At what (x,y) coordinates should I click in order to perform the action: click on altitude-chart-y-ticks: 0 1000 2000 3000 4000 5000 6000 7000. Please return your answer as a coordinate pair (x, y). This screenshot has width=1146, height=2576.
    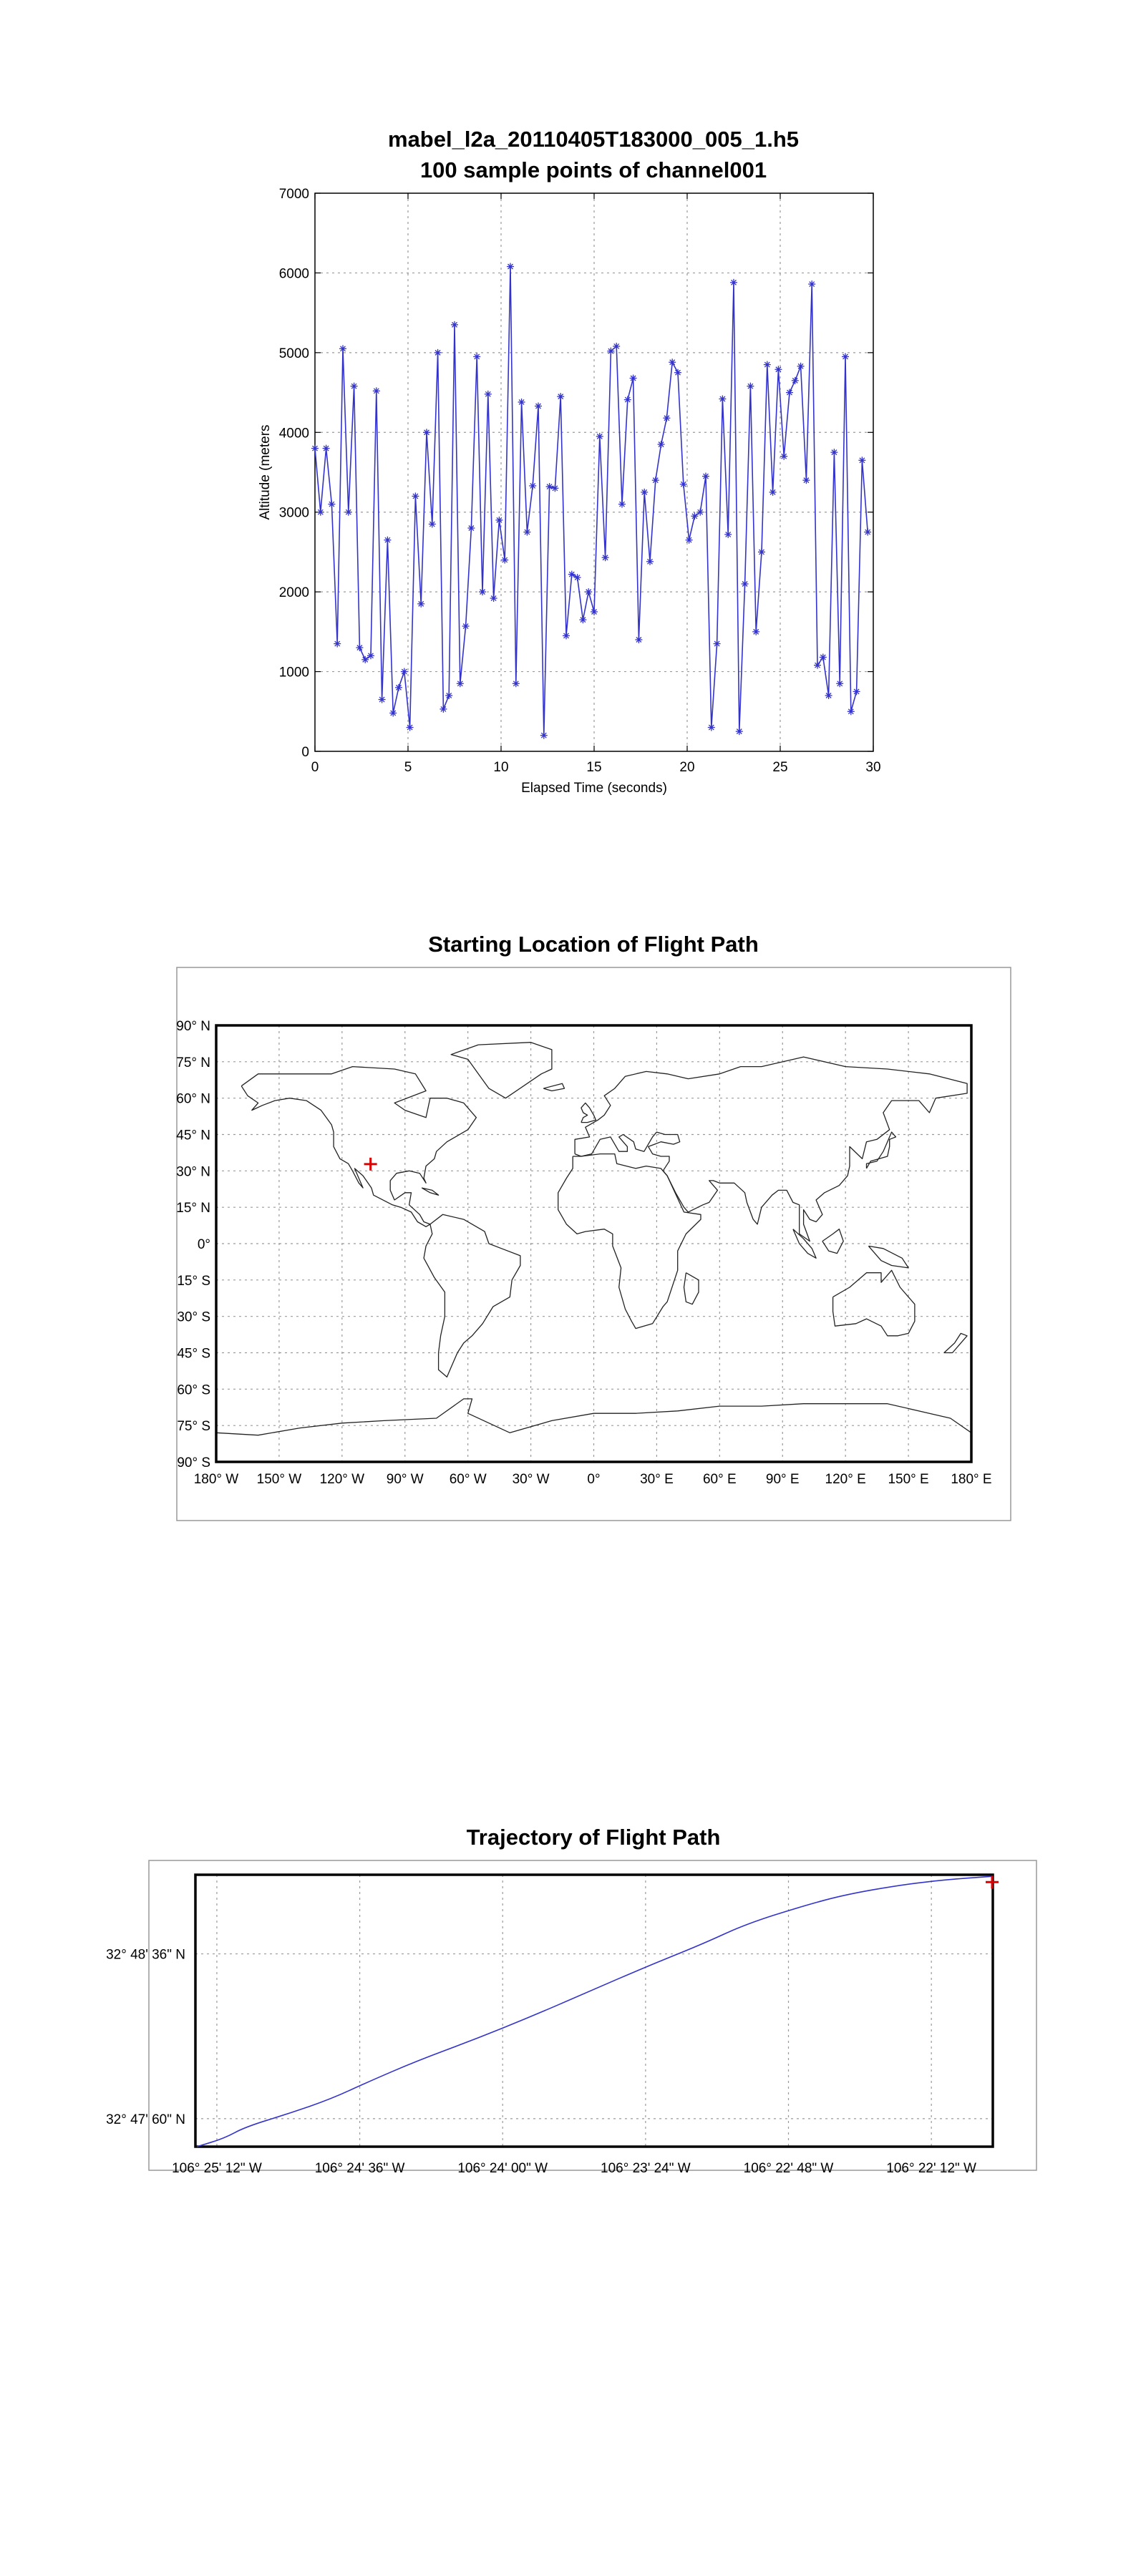
    Looking at the image, I should click on (576, 473).